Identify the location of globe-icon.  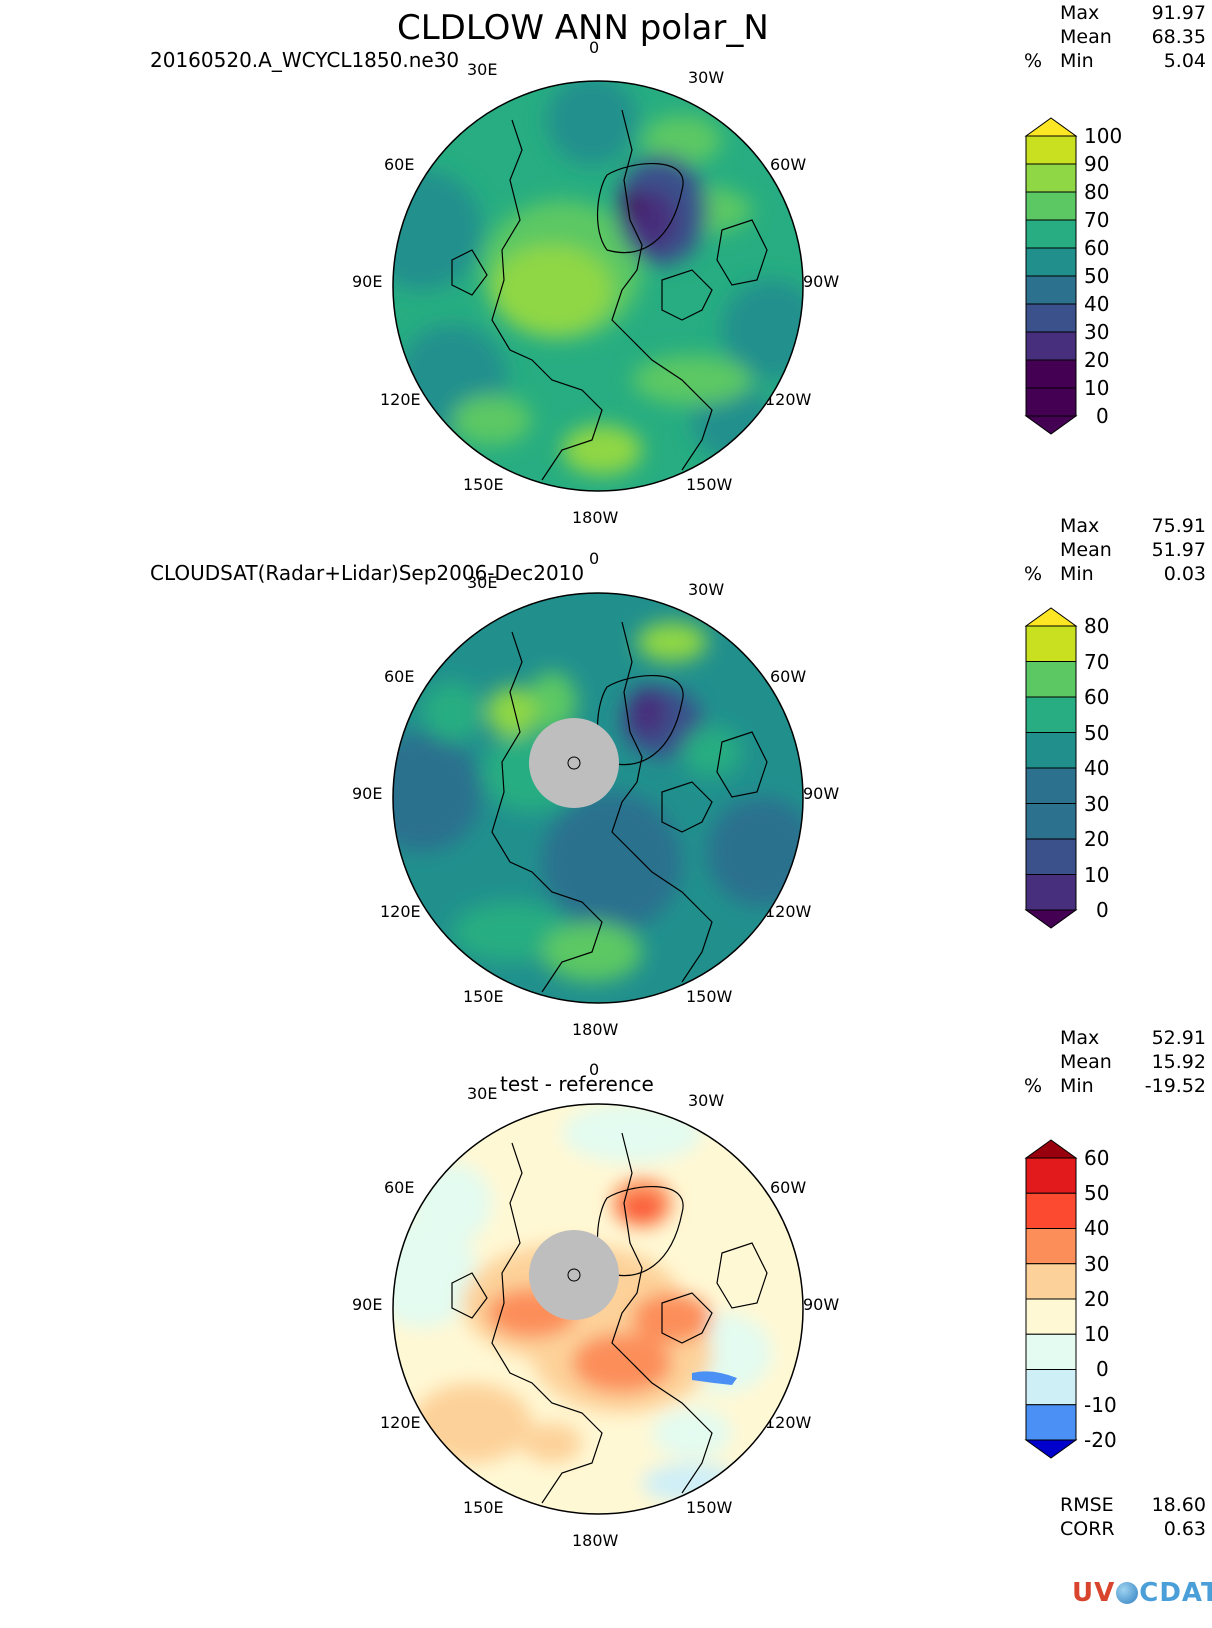
(1127, 1593).